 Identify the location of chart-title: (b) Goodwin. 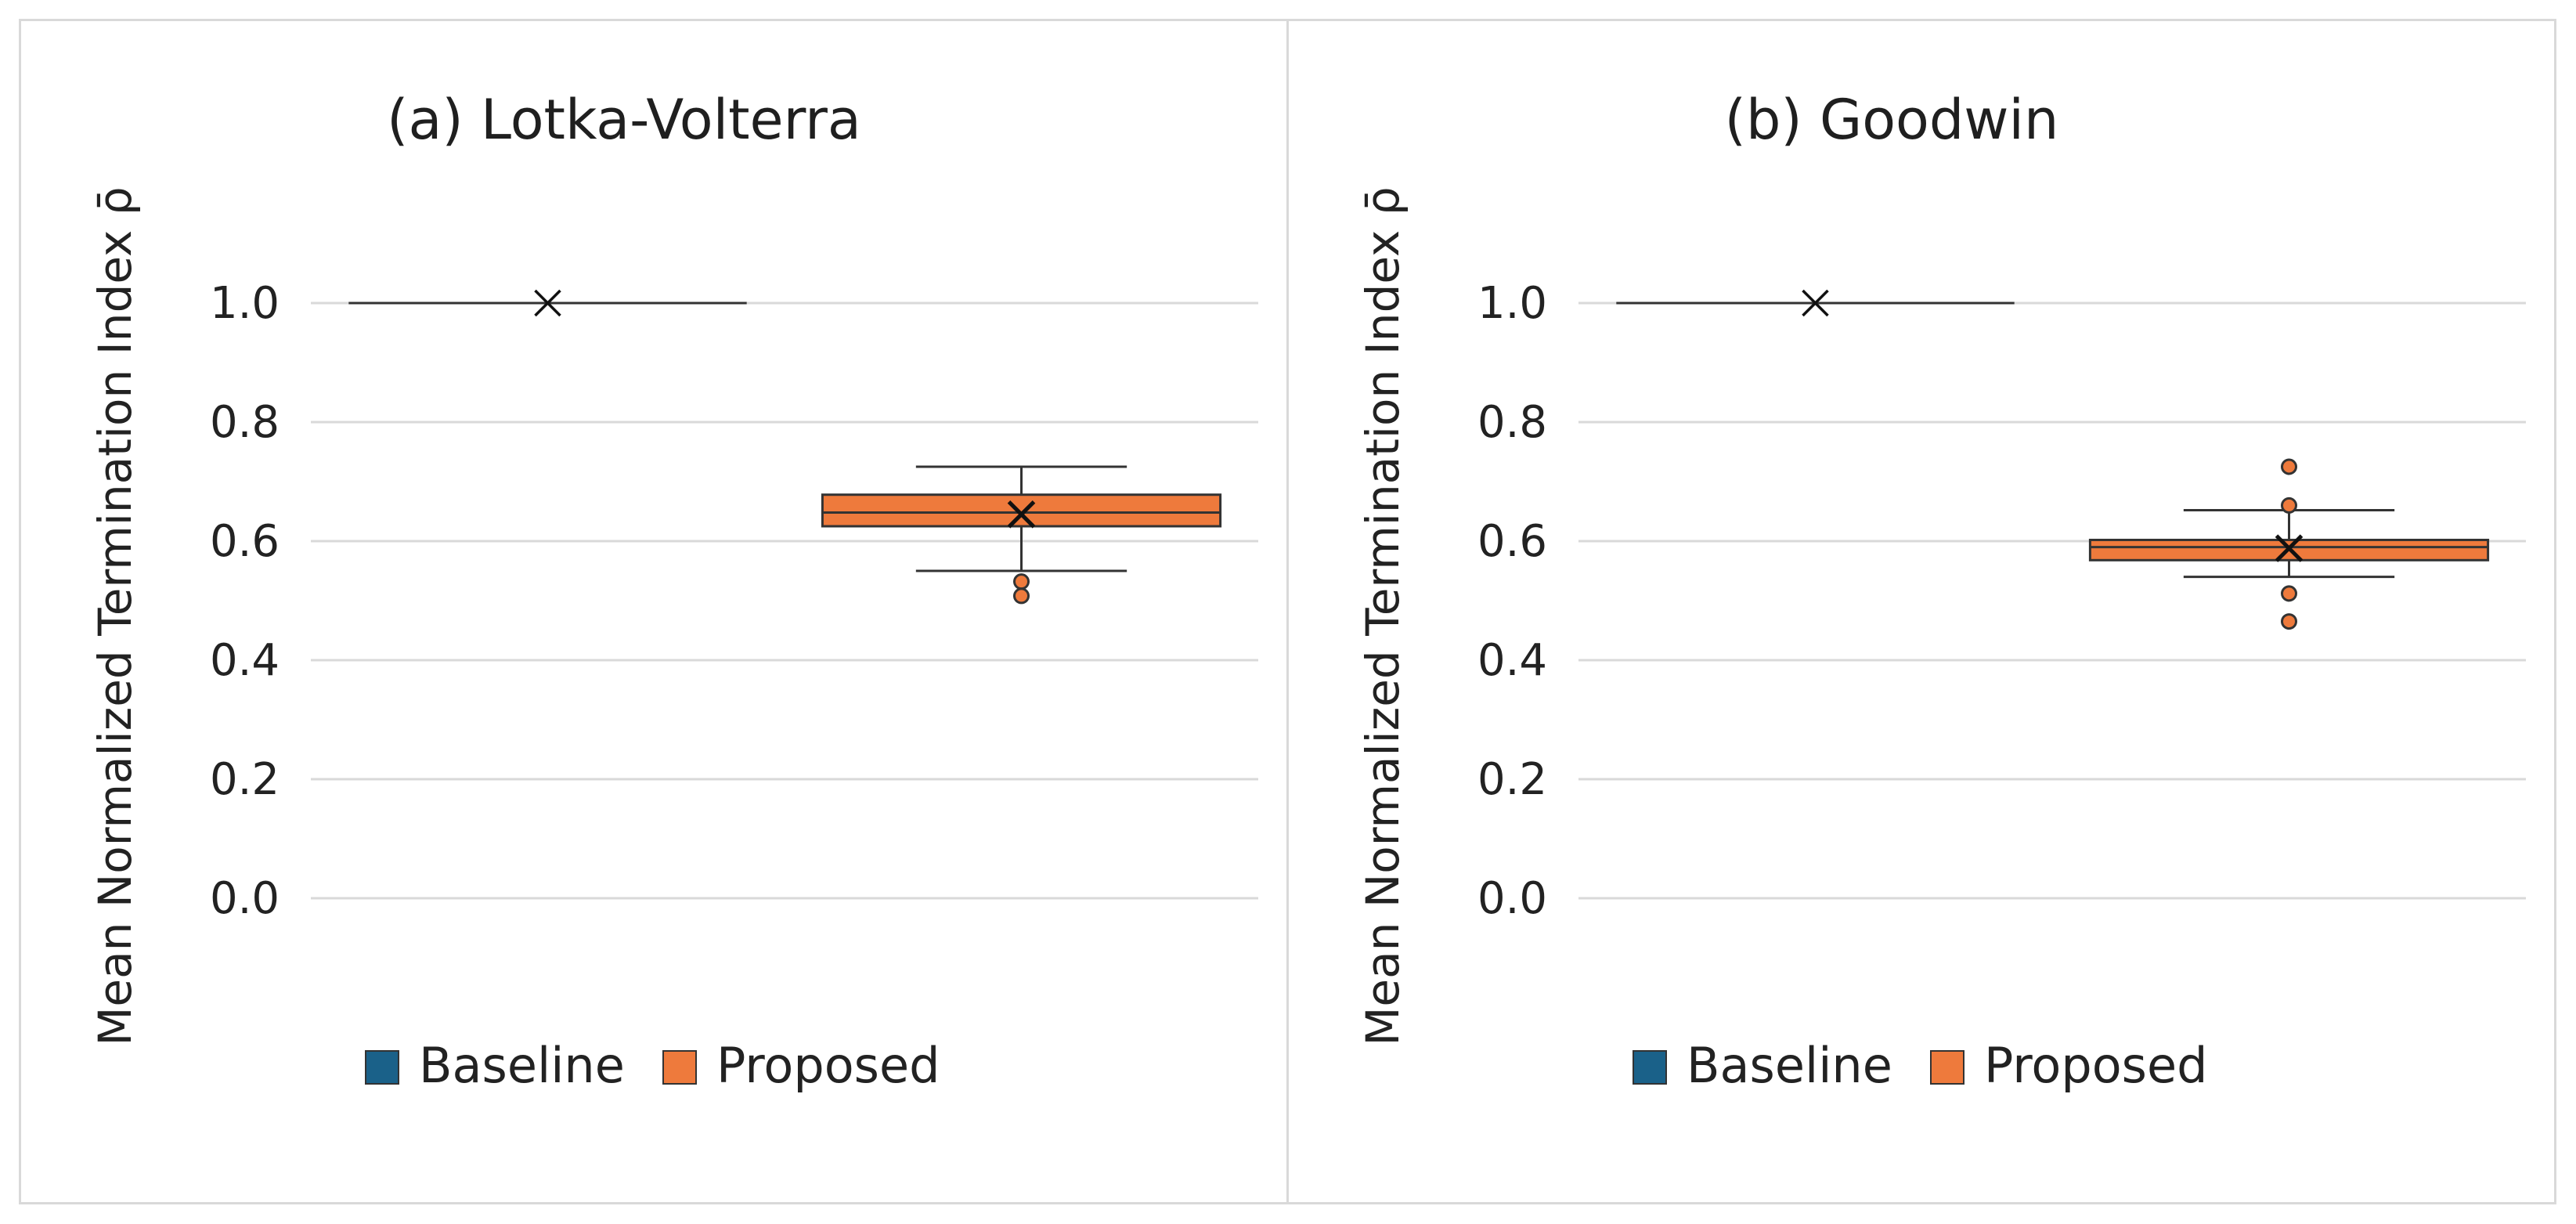
(1892, 120).